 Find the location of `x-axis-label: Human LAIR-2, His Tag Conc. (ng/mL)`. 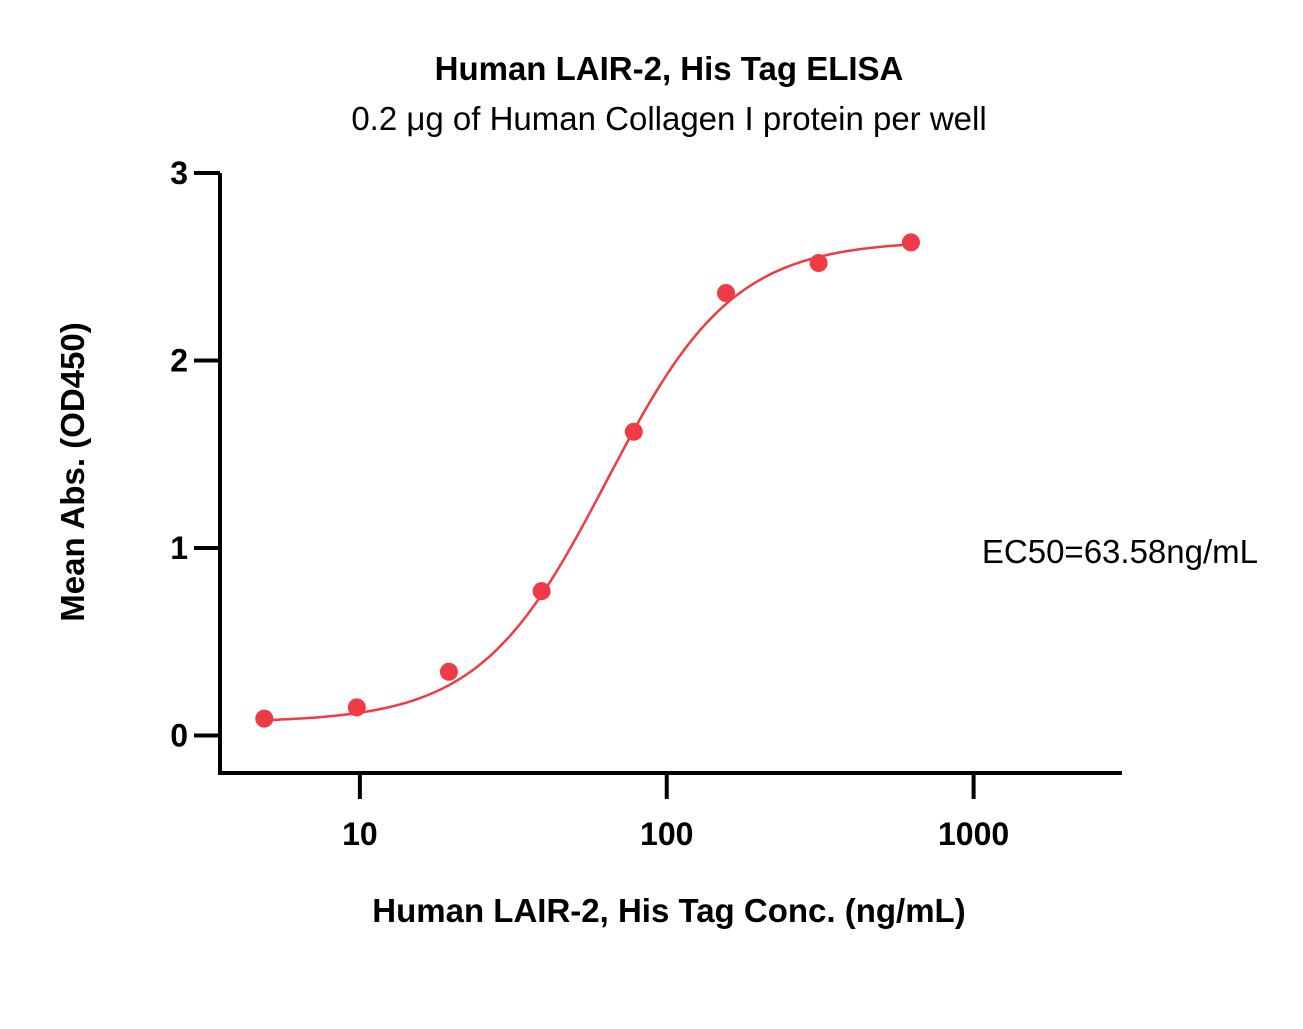

x-axis-label: Human LAIR-2, His Tag Conc. (ng/mL) is located at coordinates (668, 910).